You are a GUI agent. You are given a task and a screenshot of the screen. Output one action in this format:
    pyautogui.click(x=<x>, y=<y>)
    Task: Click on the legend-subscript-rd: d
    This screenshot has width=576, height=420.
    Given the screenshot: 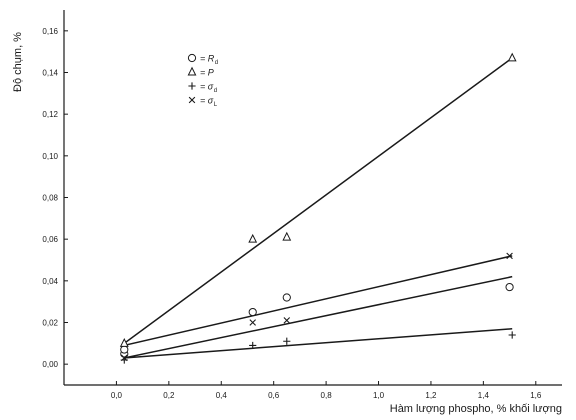 What is the action you would take?
    pyautogui.click(x=216, y=63)
    